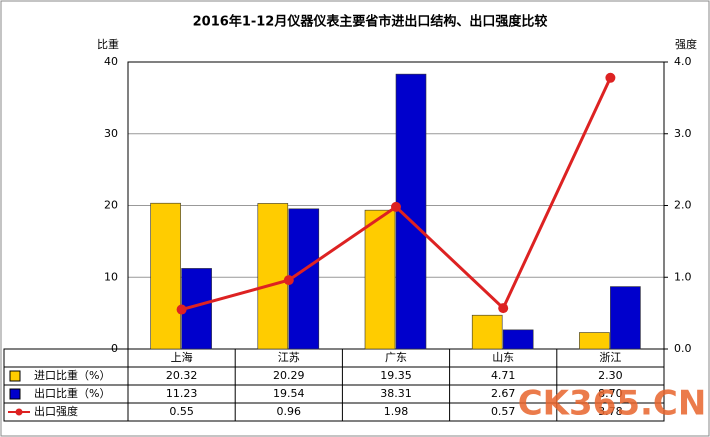  I want to click on table-value: 8.70, so click(610, 393).